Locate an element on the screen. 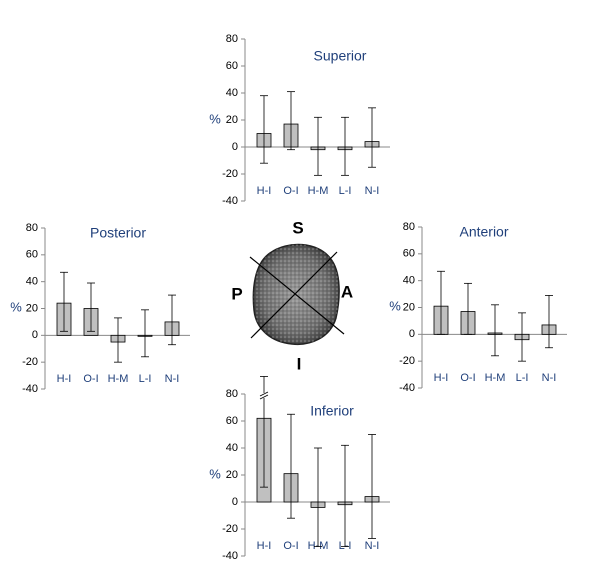 This screenshot has height=587, width=600. chart-title: Superior is located at coordinates (340, 56).